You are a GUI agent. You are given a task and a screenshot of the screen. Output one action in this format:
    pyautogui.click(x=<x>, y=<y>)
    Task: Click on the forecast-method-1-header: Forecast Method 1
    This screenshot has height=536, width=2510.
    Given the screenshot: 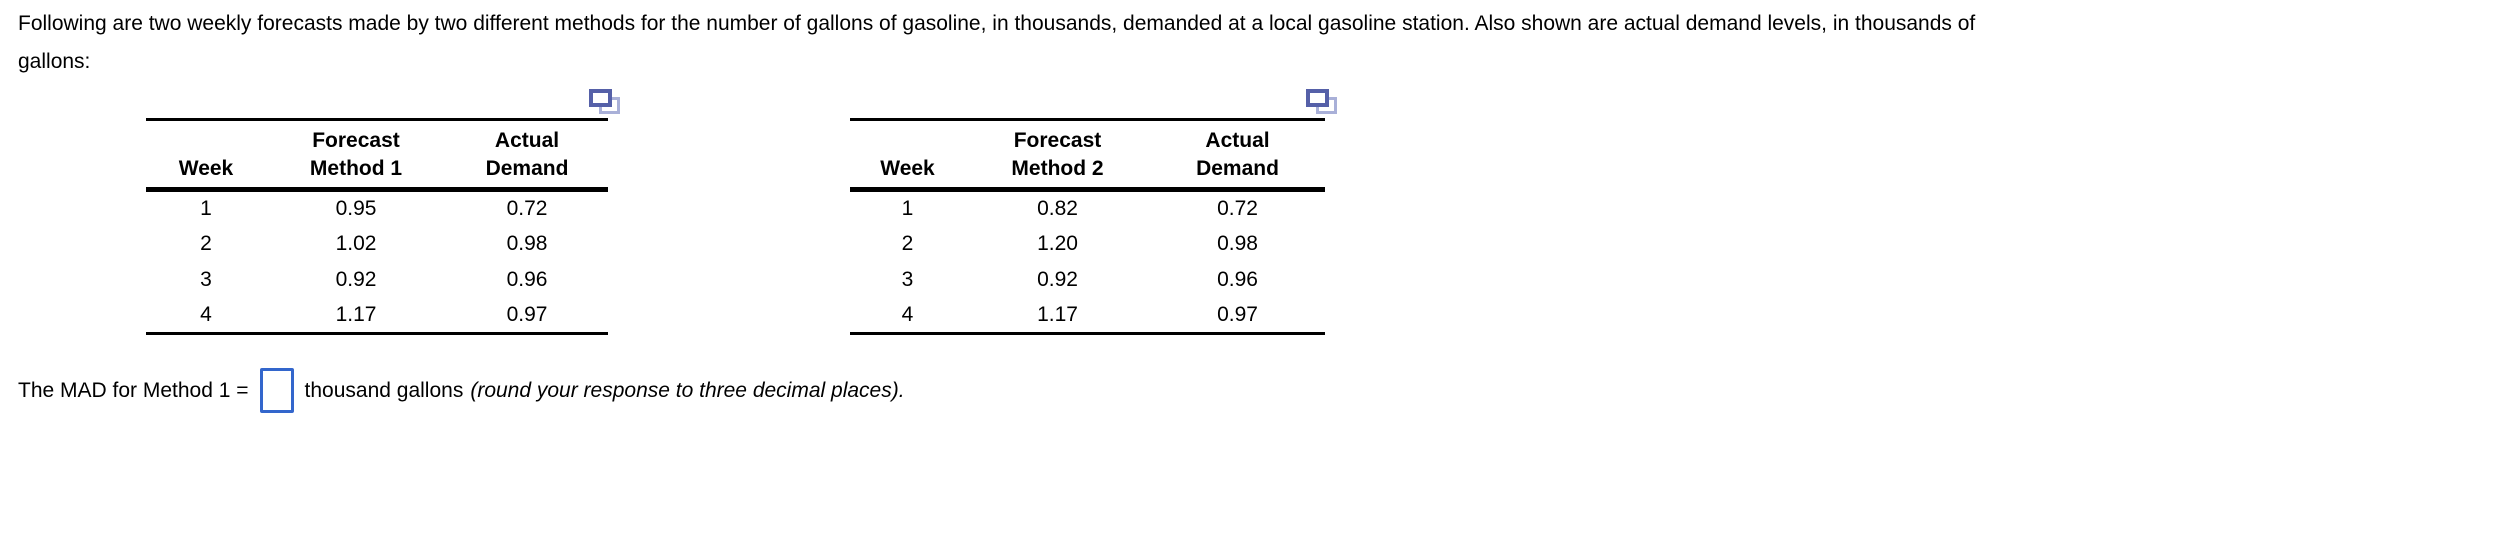 What is the action you would take?
    pyautogui.click(x=356, y=154)
    